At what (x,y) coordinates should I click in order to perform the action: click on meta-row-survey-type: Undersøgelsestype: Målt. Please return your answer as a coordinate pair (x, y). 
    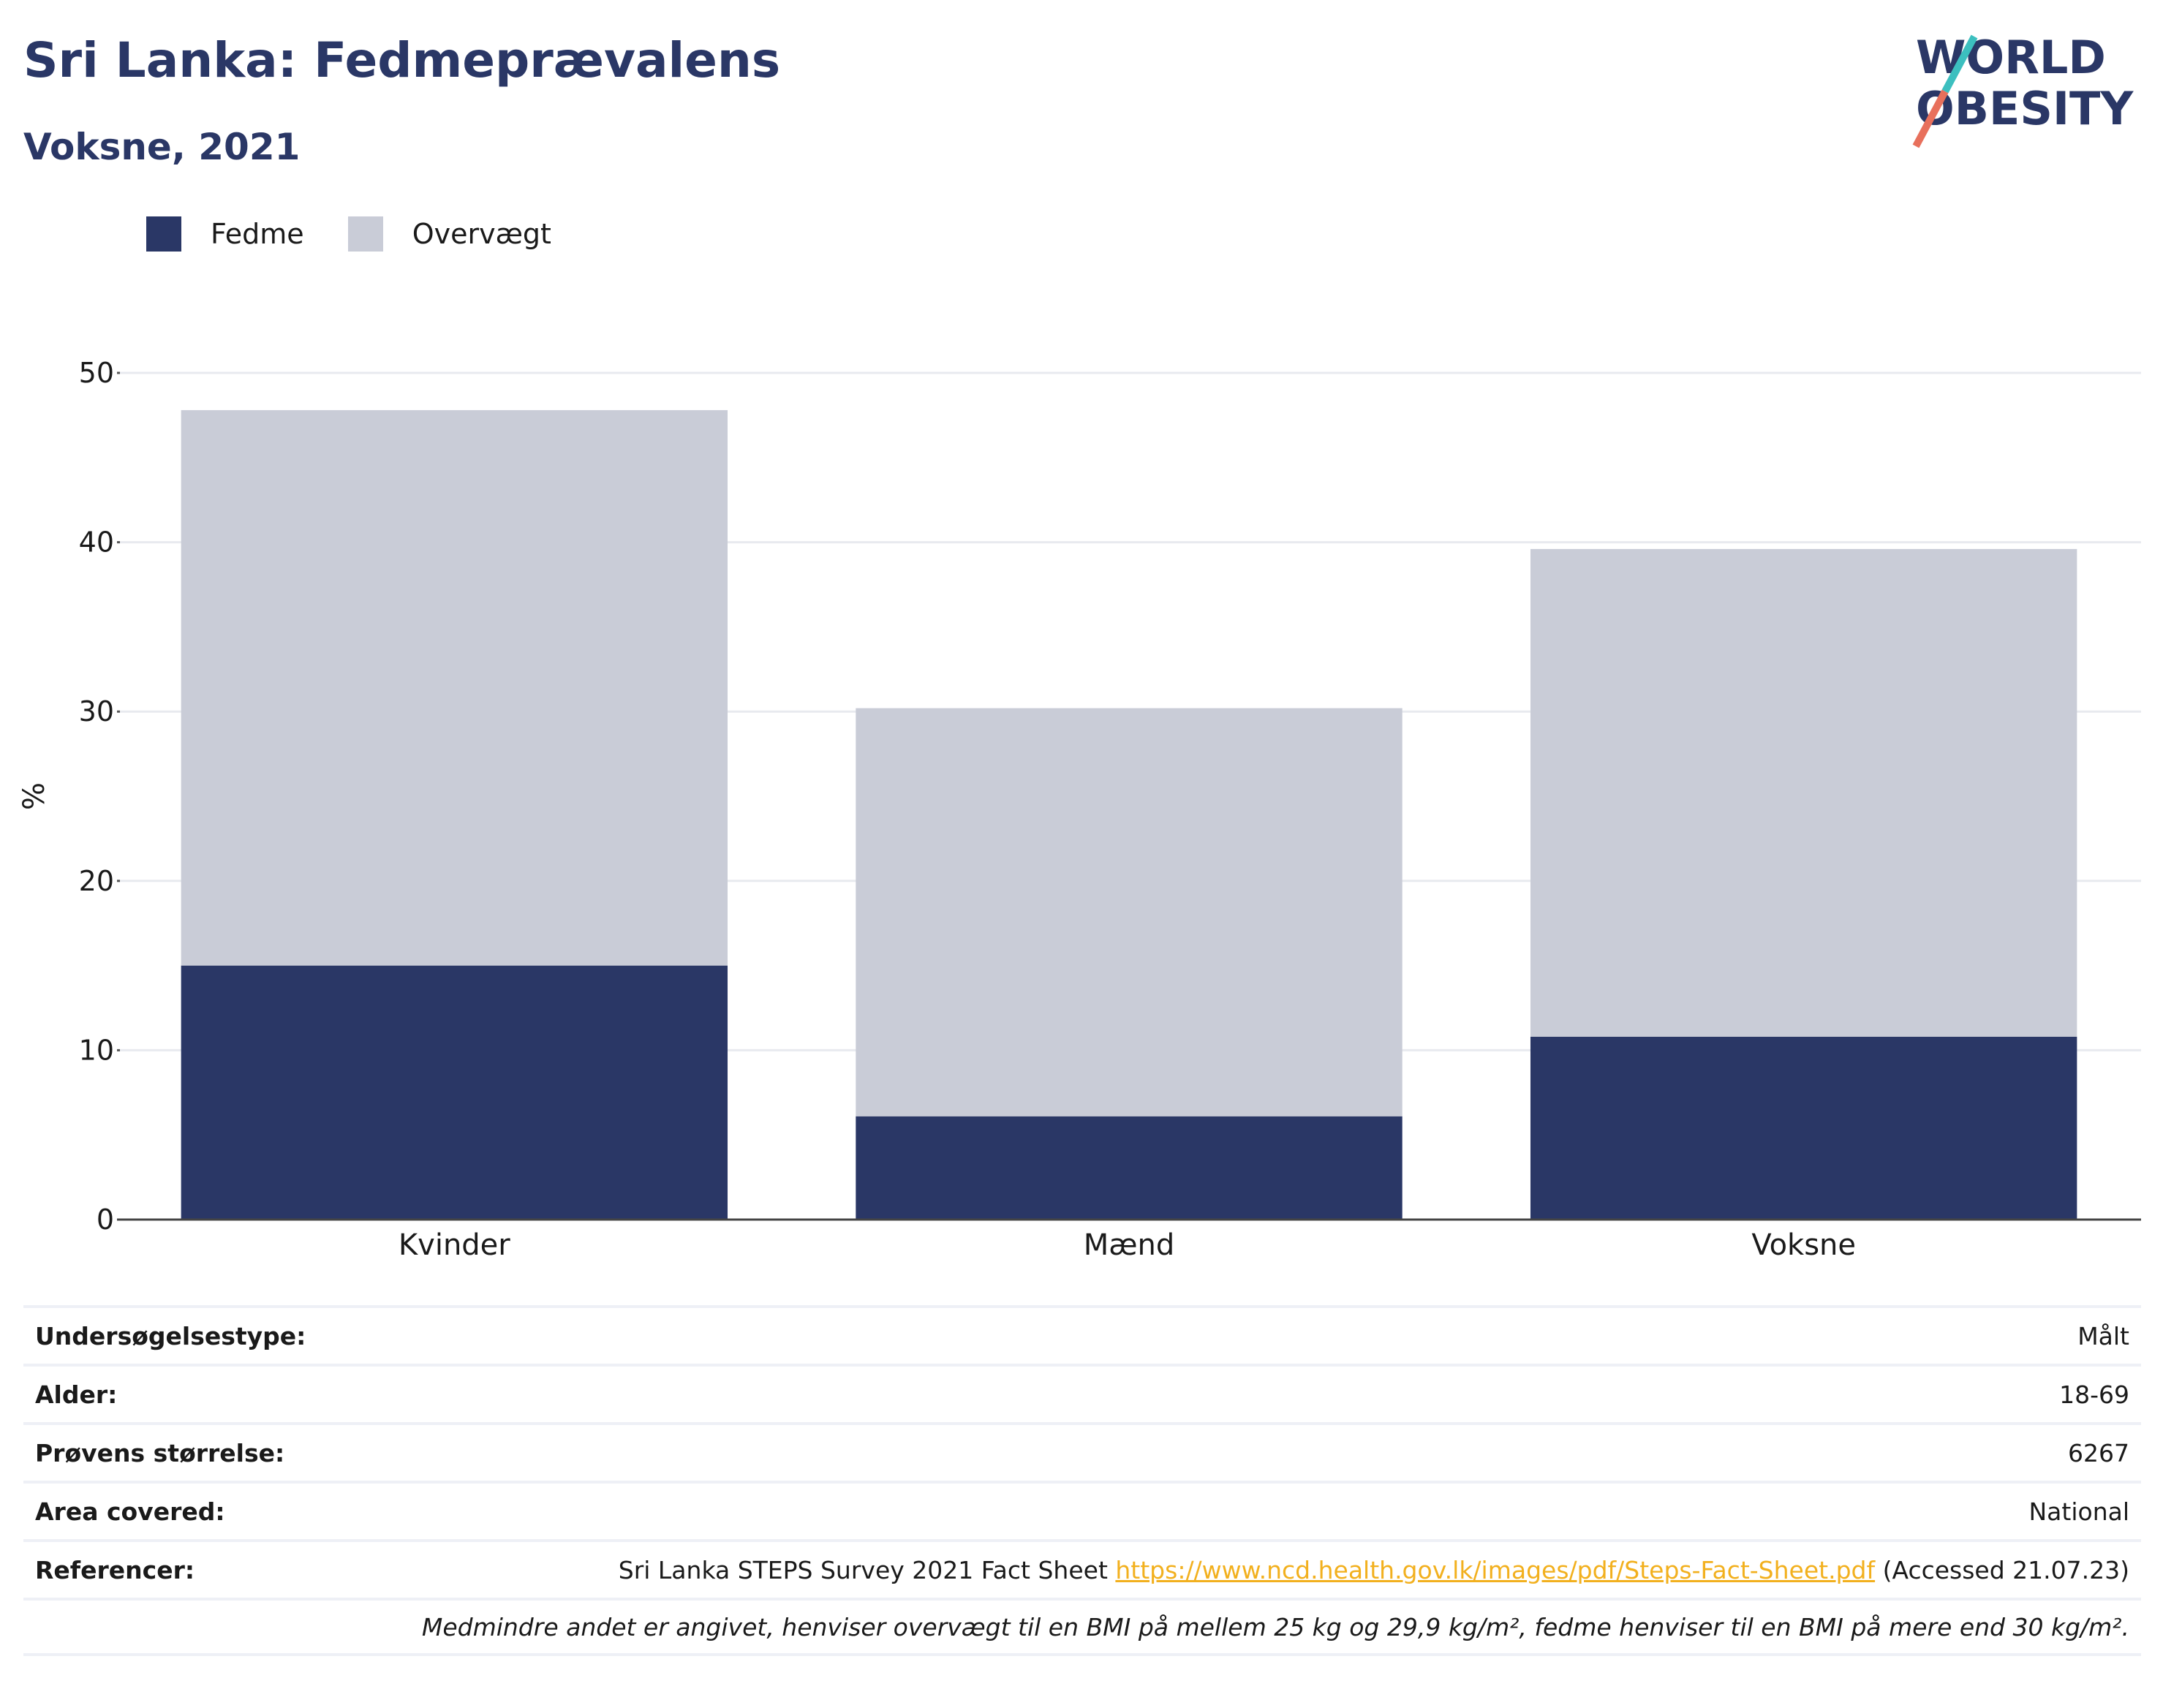
    Looking at the image, I should click on (1082, 1334).